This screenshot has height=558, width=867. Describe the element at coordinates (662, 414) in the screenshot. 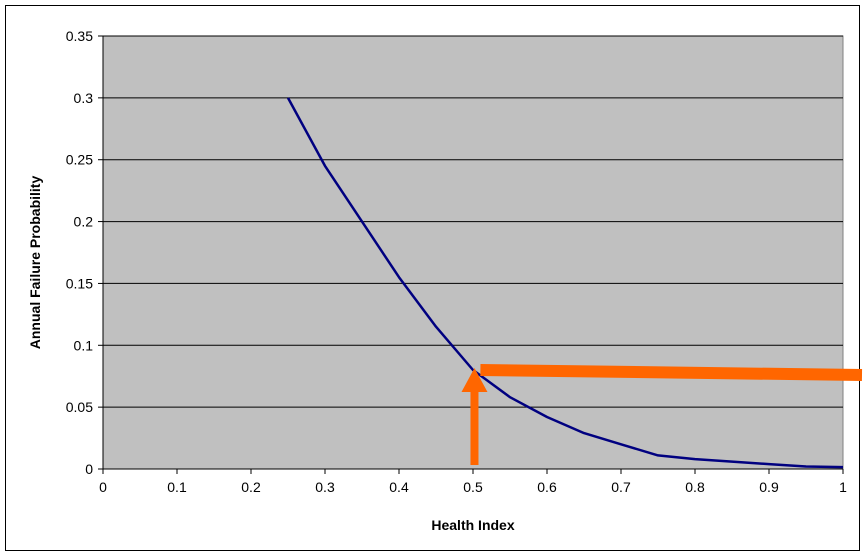

I see `annotations` at that location.